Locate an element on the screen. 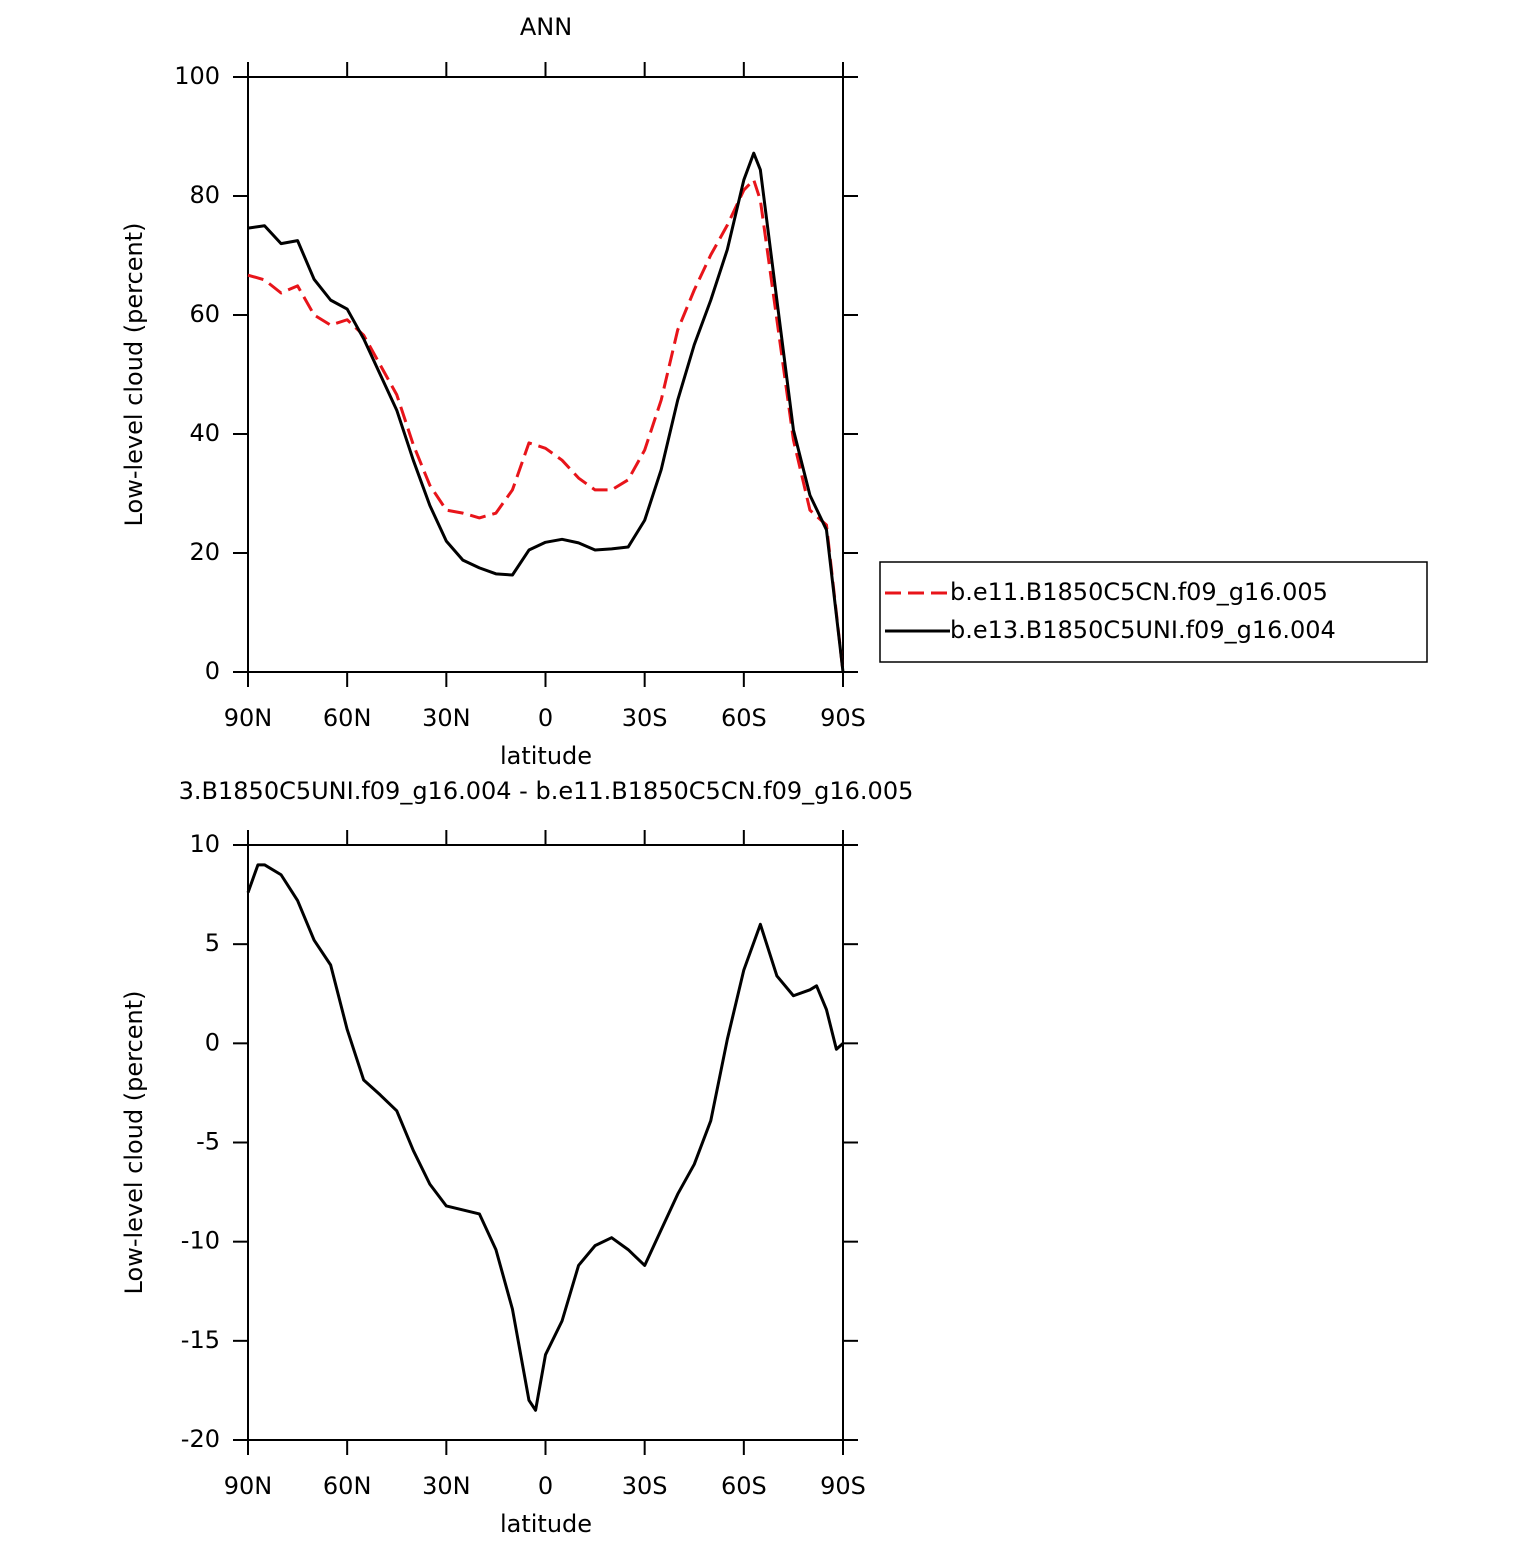 The image size is (1535, 1547). chart-title: ANN is located at coordinates (546, 27).